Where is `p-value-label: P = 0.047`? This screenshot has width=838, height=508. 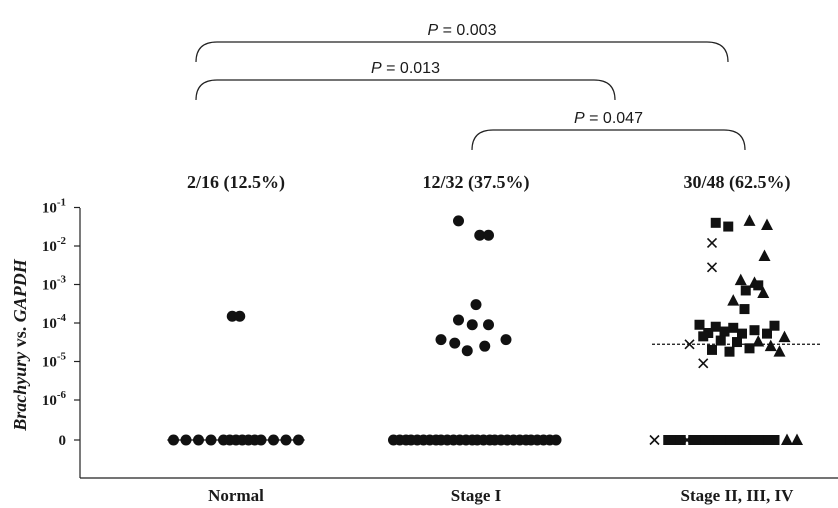 p-value-label: P = 0.047 is located at coordinates (608, 118).